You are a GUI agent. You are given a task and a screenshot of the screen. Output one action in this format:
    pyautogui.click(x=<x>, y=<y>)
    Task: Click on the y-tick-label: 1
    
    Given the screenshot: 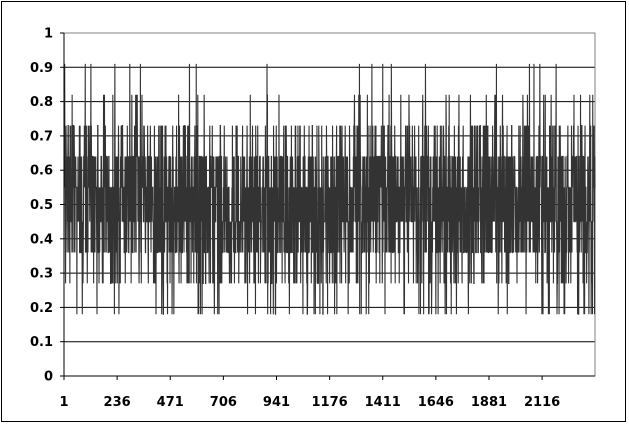 What is the action you would take?
    pyautogui.click(x=48, y=34)
    